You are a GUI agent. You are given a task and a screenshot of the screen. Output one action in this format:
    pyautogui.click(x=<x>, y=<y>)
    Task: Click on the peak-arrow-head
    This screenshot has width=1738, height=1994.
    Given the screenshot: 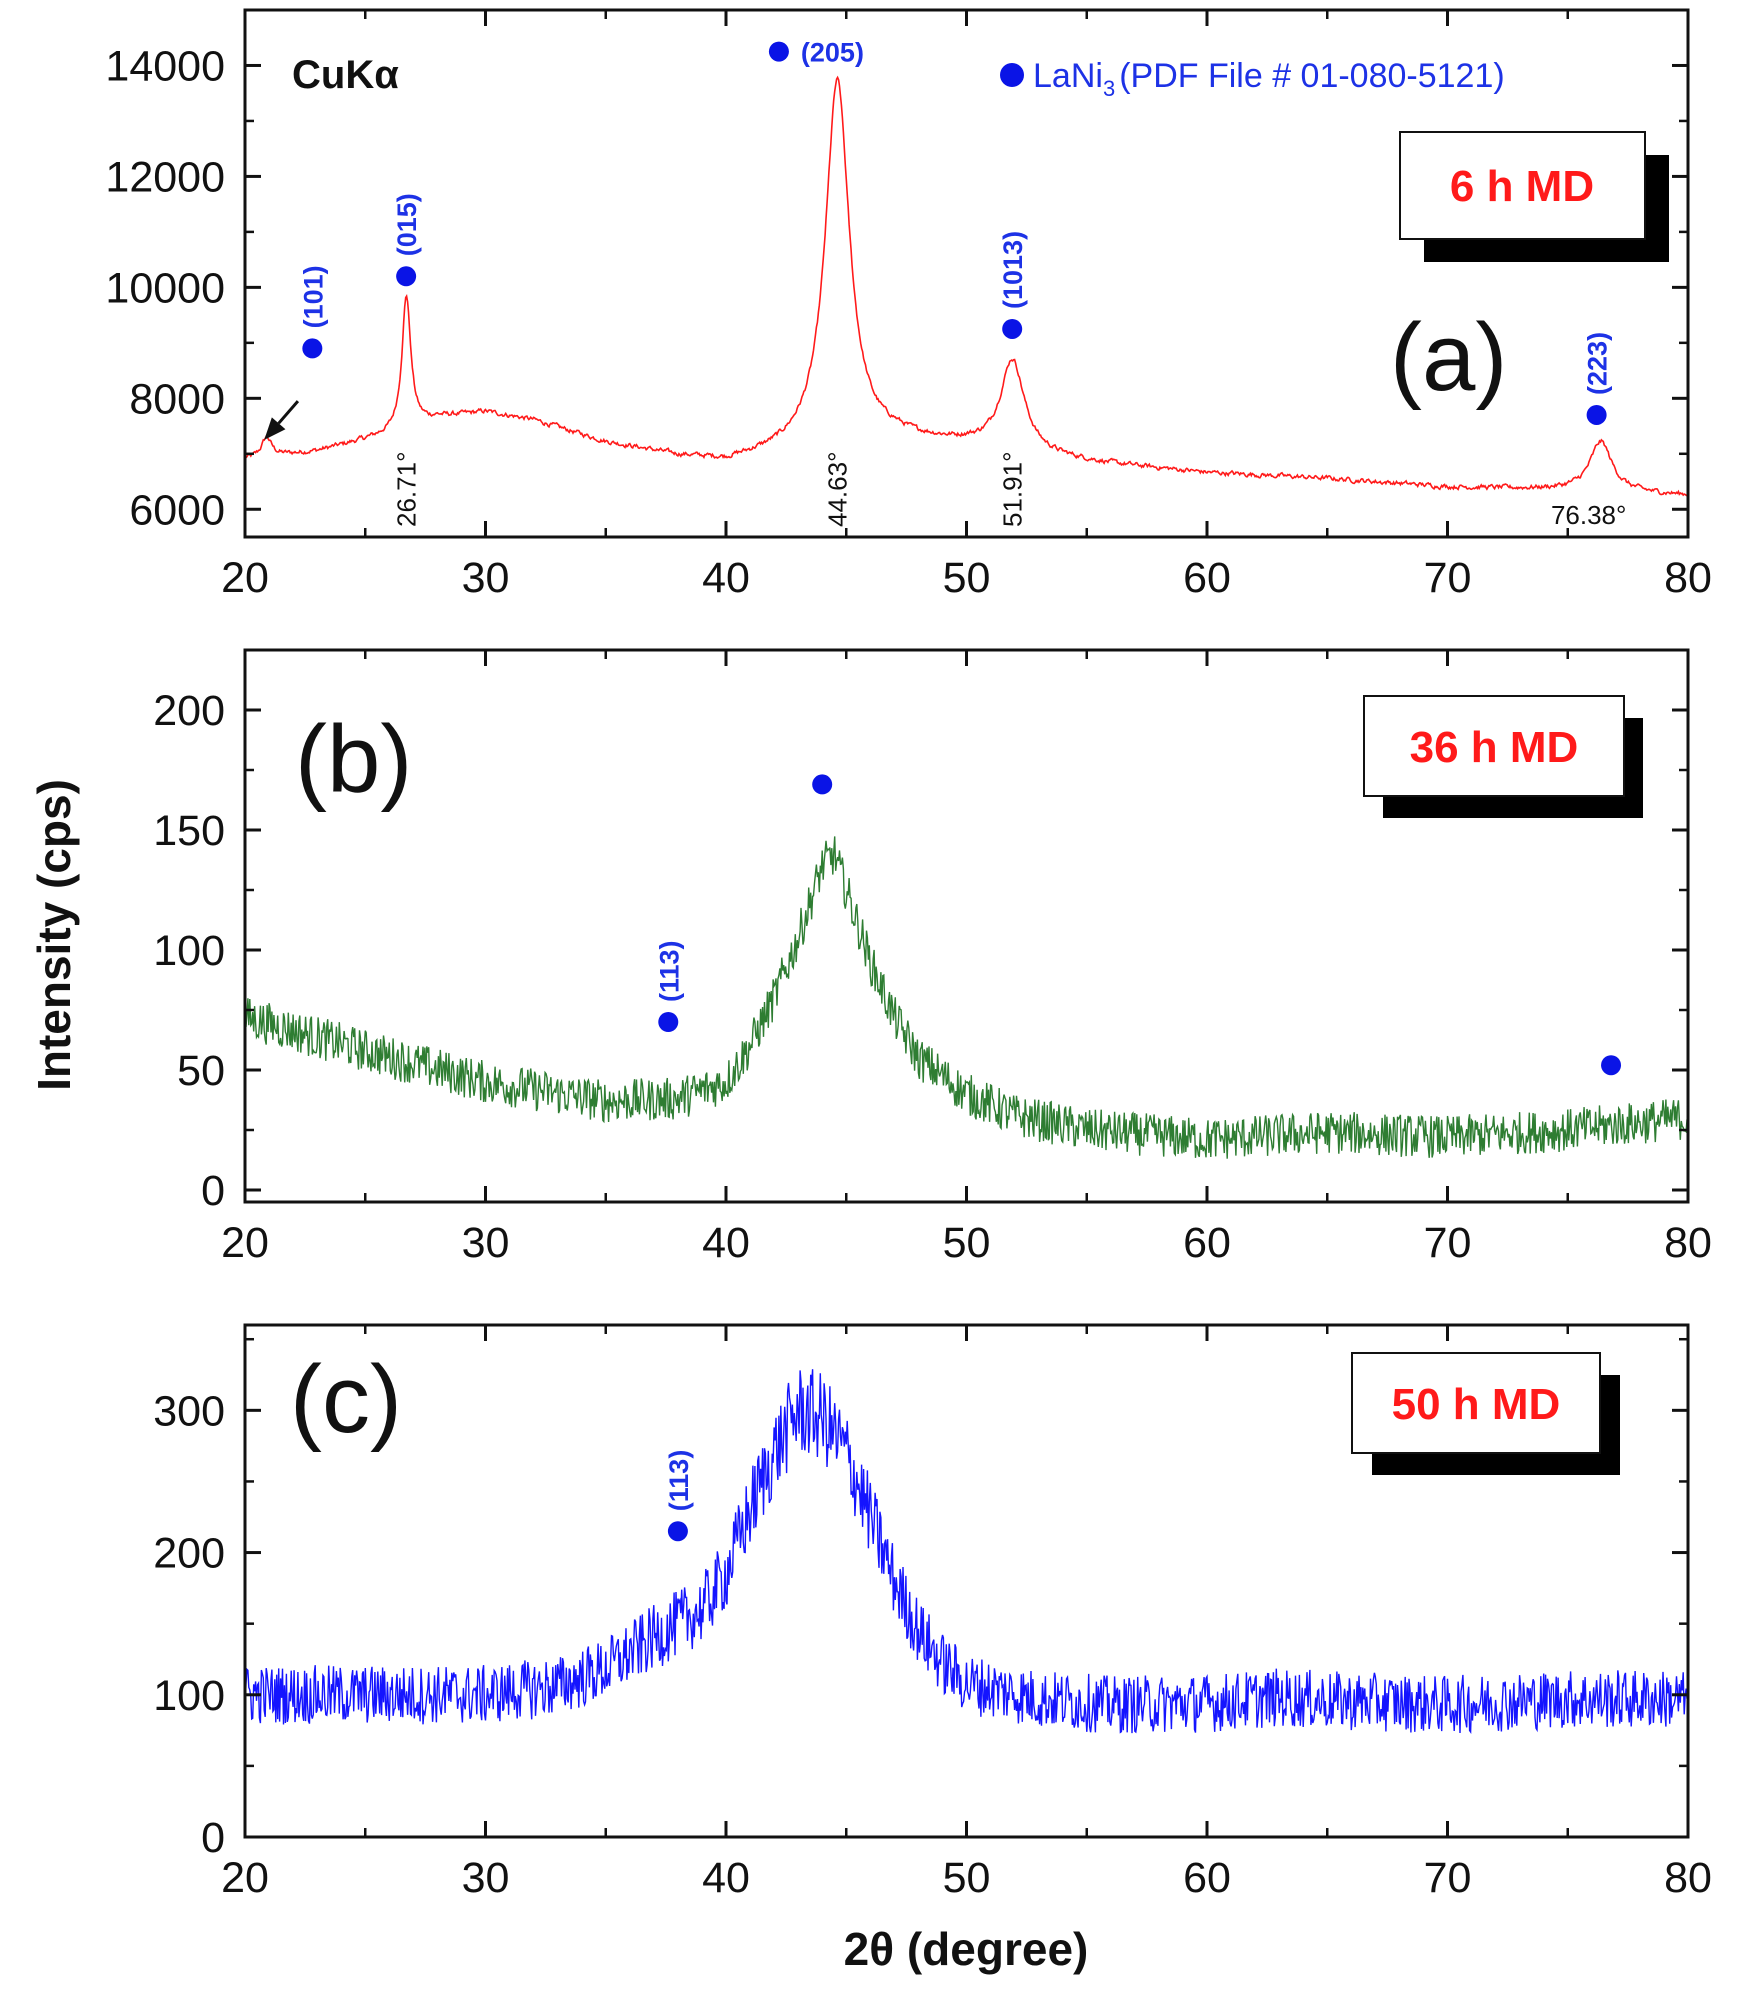 What is the action you would take?
    pyautogui.click(x=275, y=428)
    